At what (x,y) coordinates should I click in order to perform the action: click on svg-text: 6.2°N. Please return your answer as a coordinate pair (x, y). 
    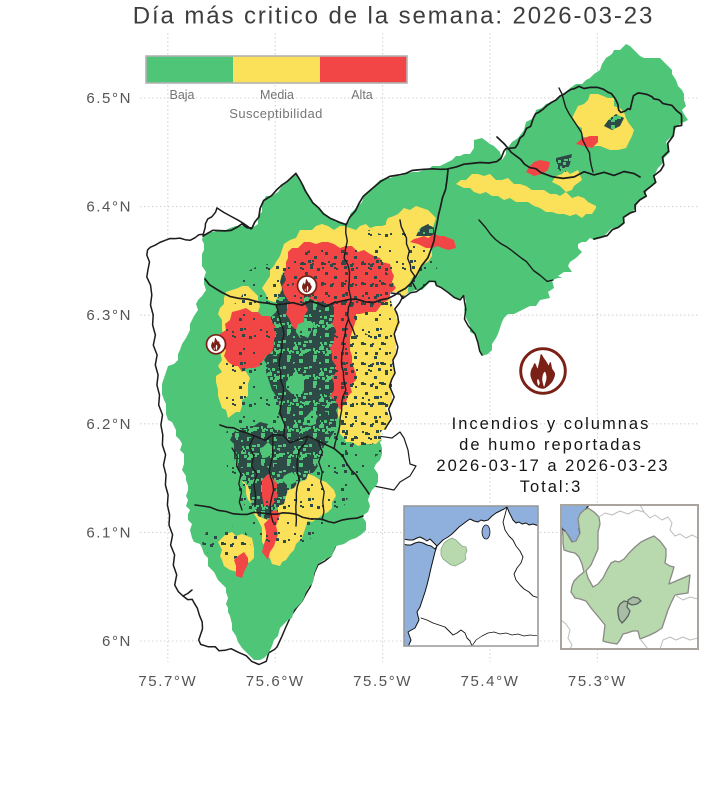
    Looking at the image, I should click on (109, 424).